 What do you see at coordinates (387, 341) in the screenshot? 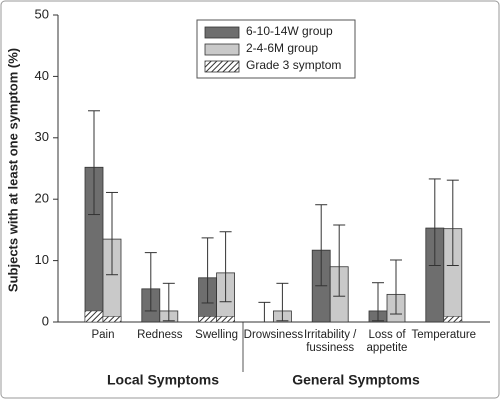
I see `x-tick-label: Loss of appetite` at bounding box center [387, 341].